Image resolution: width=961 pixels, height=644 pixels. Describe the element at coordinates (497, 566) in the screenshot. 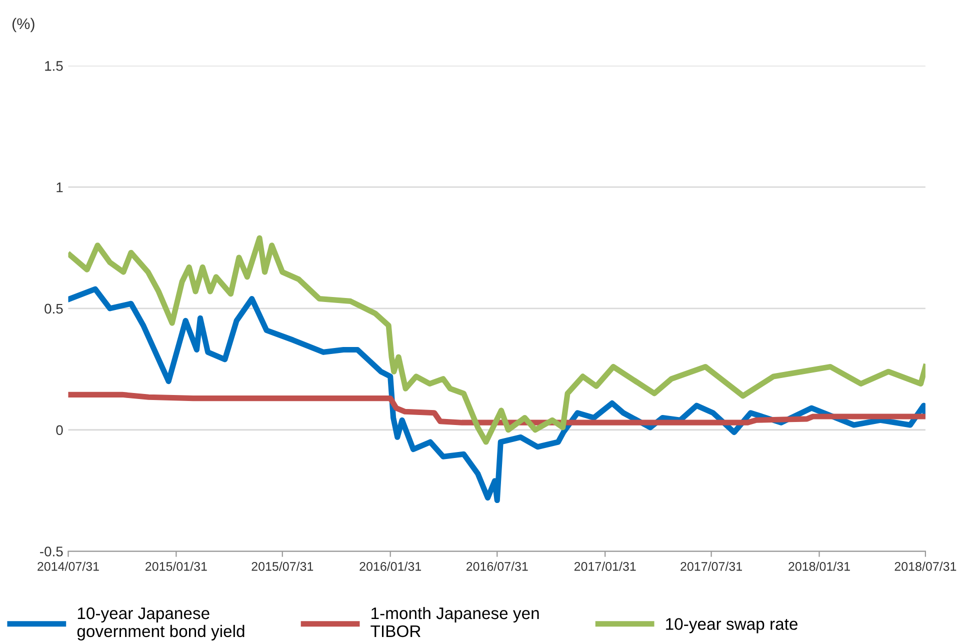

I see `x-tick-label: 2016/07/31` at that location.